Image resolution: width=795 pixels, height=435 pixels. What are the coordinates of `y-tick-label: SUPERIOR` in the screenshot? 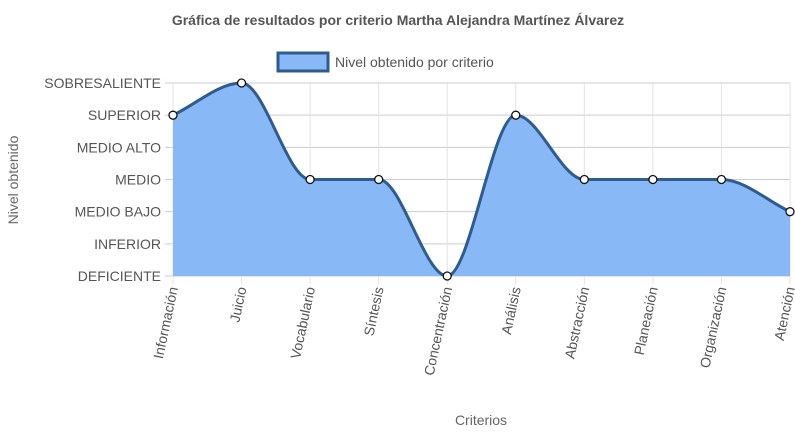 It's located at (124, 115).